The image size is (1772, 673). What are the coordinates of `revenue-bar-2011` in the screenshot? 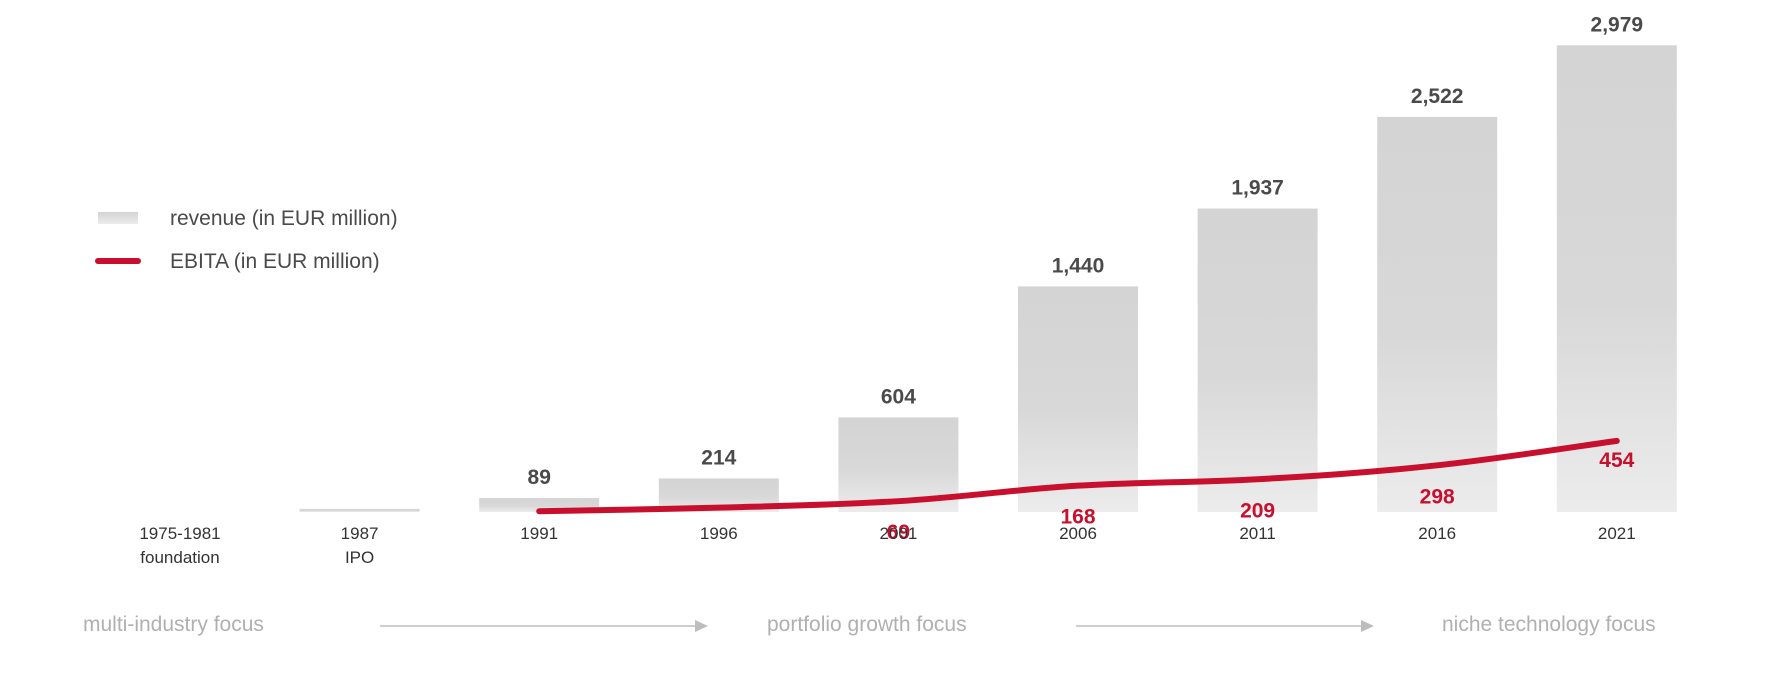 It's located at (1257, 360).